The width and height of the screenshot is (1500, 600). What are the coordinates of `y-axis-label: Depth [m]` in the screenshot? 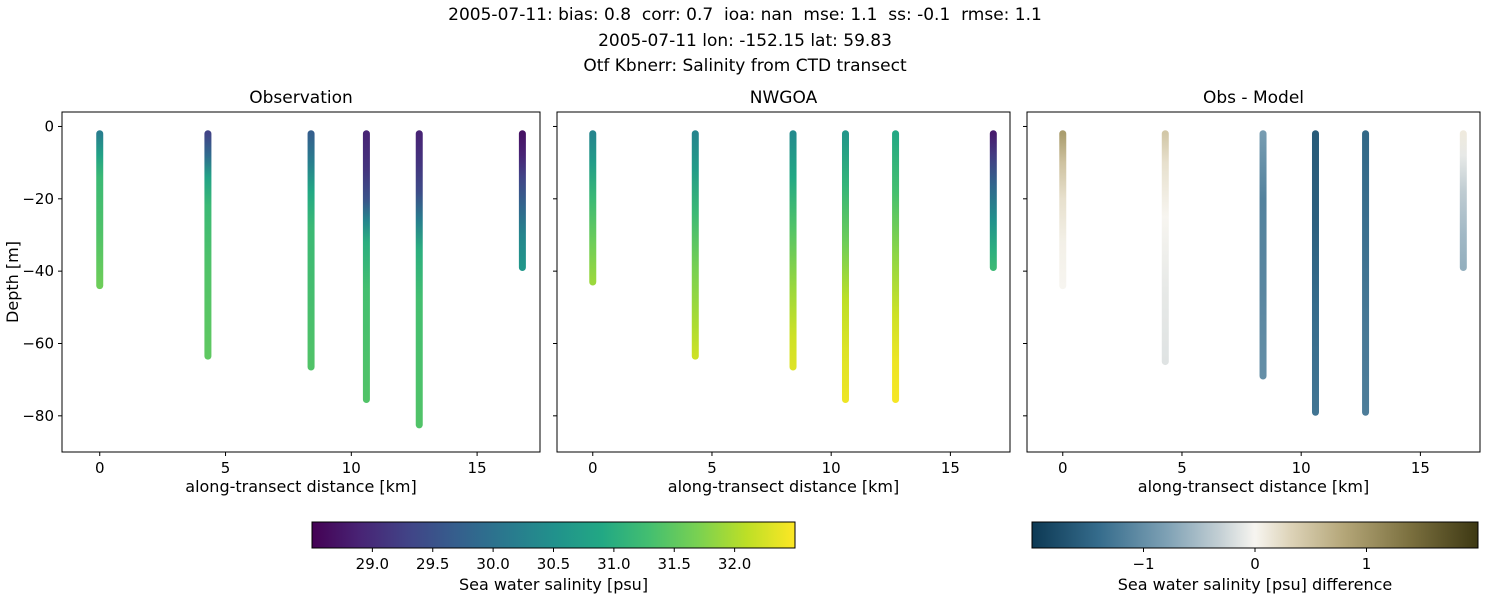 It's located at (12, 282).